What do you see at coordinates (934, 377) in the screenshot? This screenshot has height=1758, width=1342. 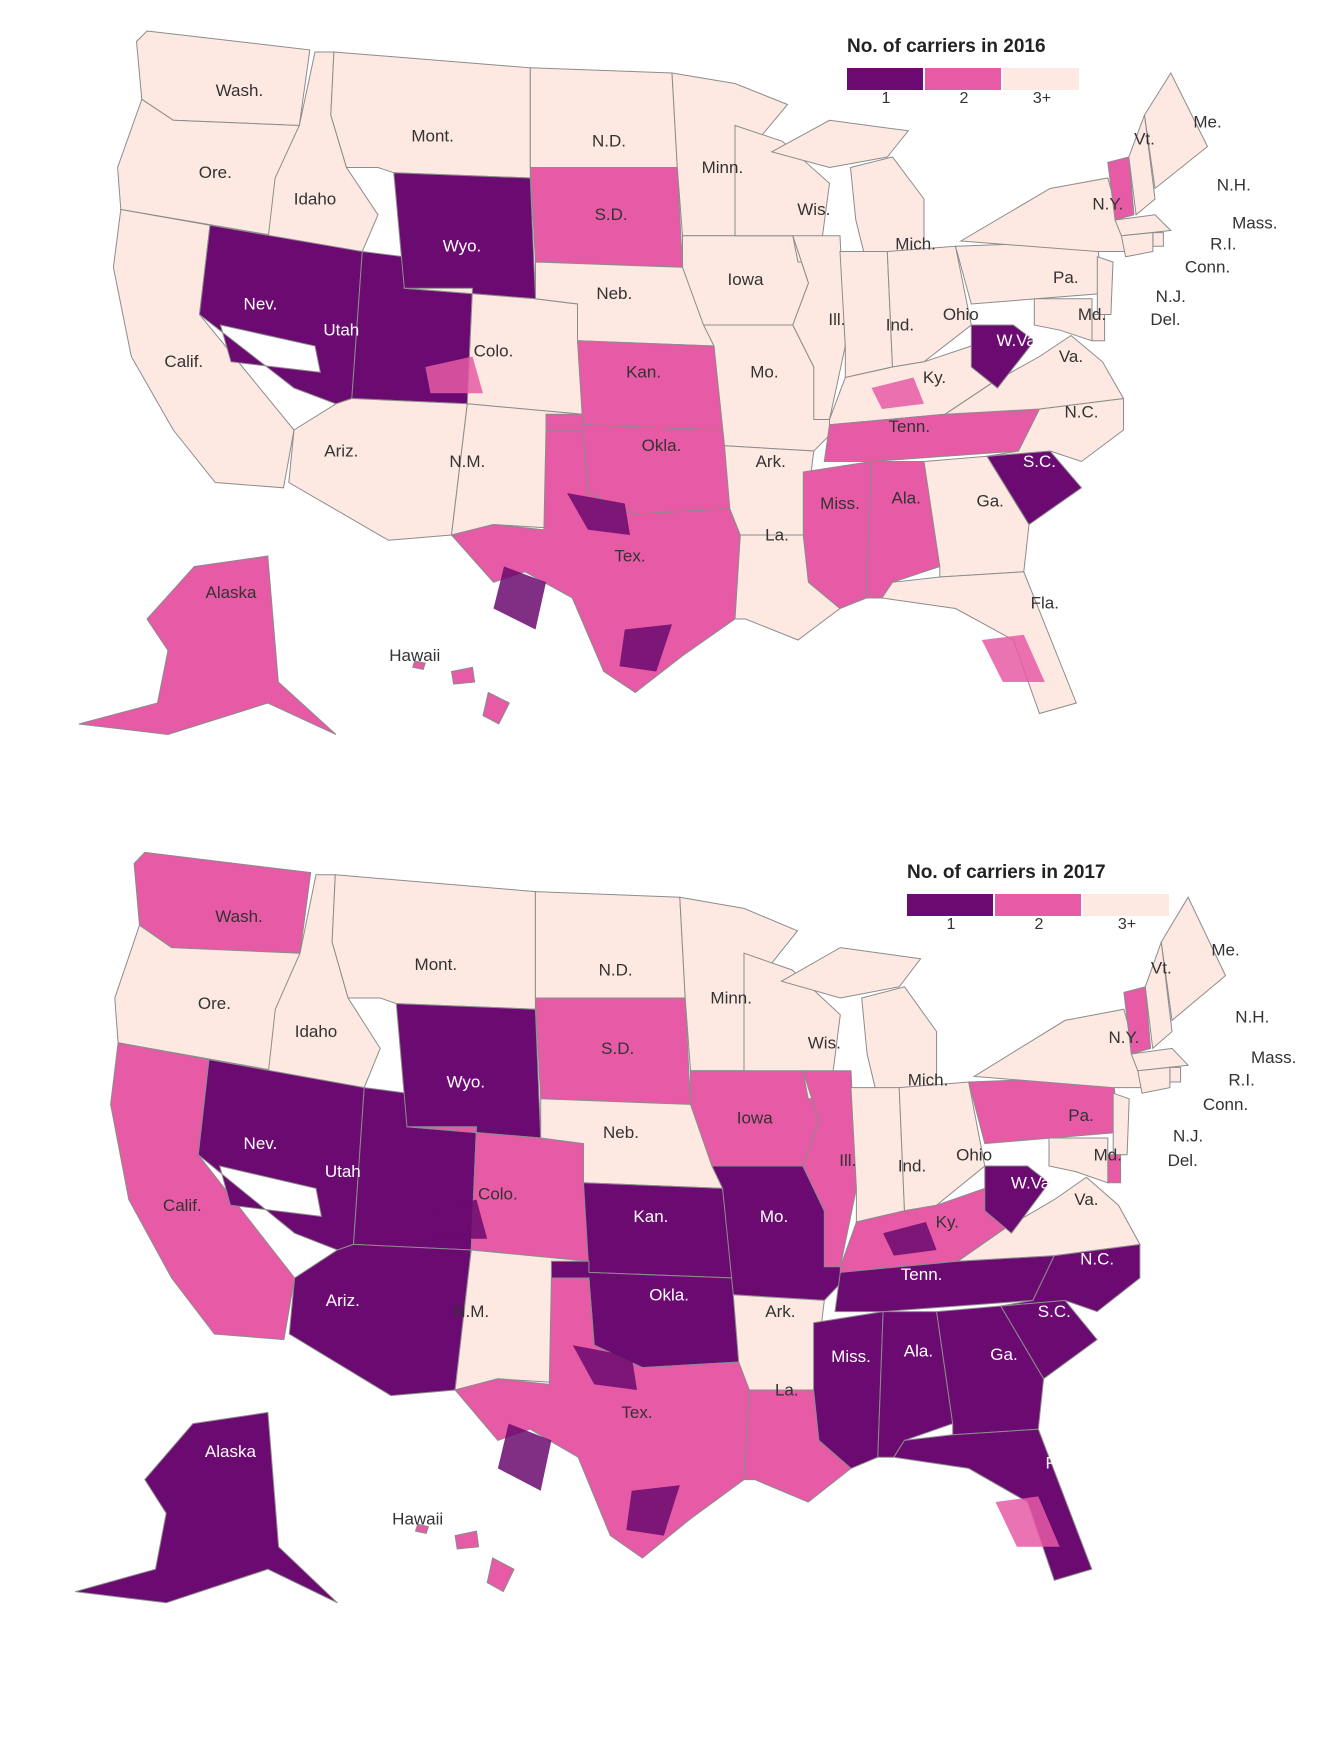 I see `state-label-ky: Ky.` at bounding box center [934, 377].